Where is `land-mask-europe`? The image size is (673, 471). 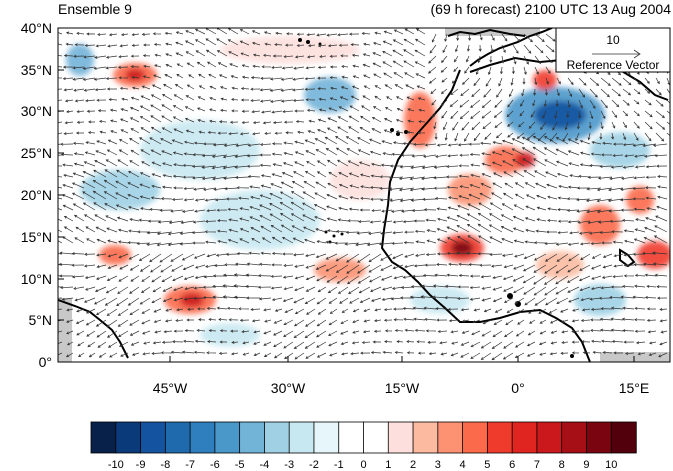 land-mask-europe is located at coordinates (492, 32).